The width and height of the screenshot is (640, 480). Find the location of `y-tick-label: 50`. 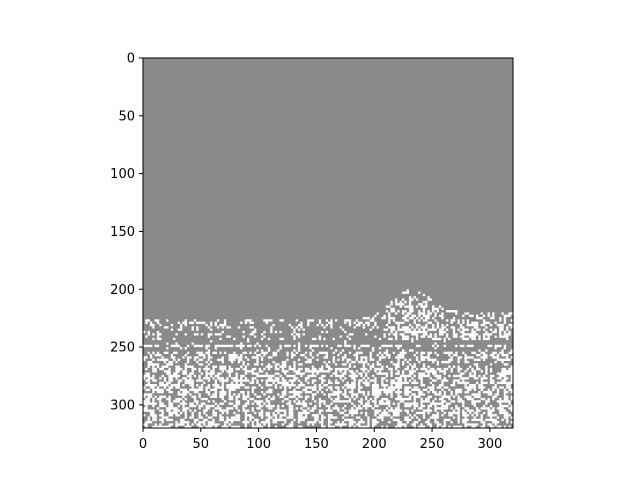

y-tick-label: 50 is located at coordinates (126, 116).